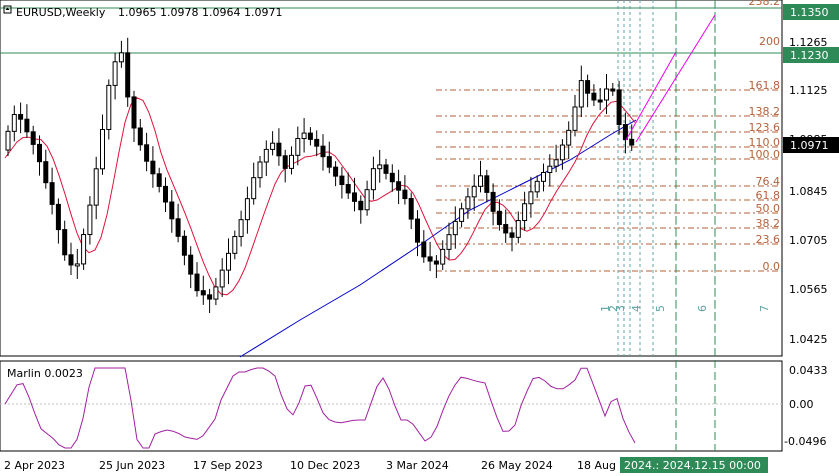  What do you see at coordinates (809, 12) in the screenshot?
I see `price-badge-text: 1.1350` at bounding box center [809, 12].